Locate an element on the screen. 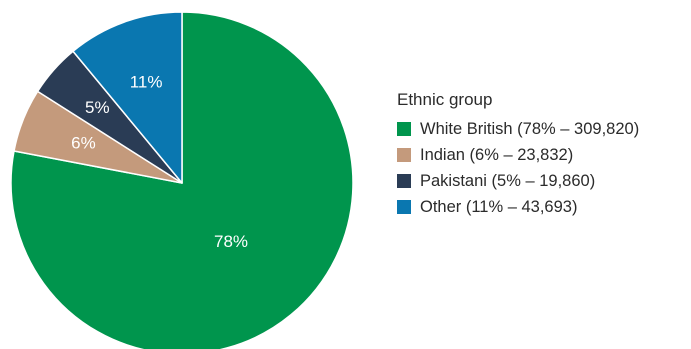 The width and height of the screenshot is (691, 349). legend-item-other: Other (11% – 43,693) is located at coordinates (518, 207).